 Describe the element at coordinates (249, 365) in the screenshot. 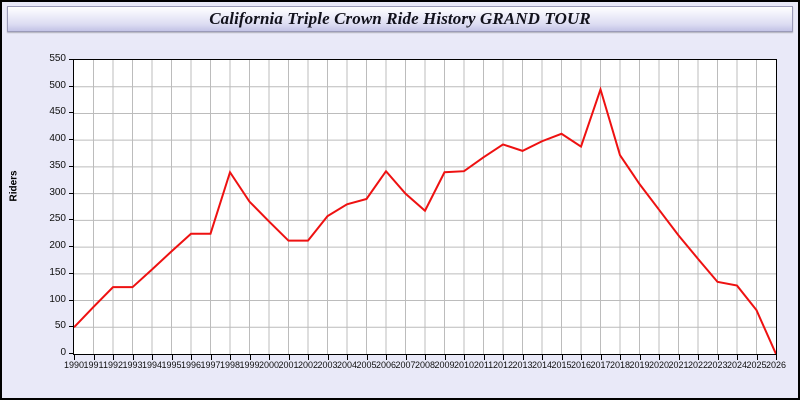

I see `x-tick-label: 1999` at that location.